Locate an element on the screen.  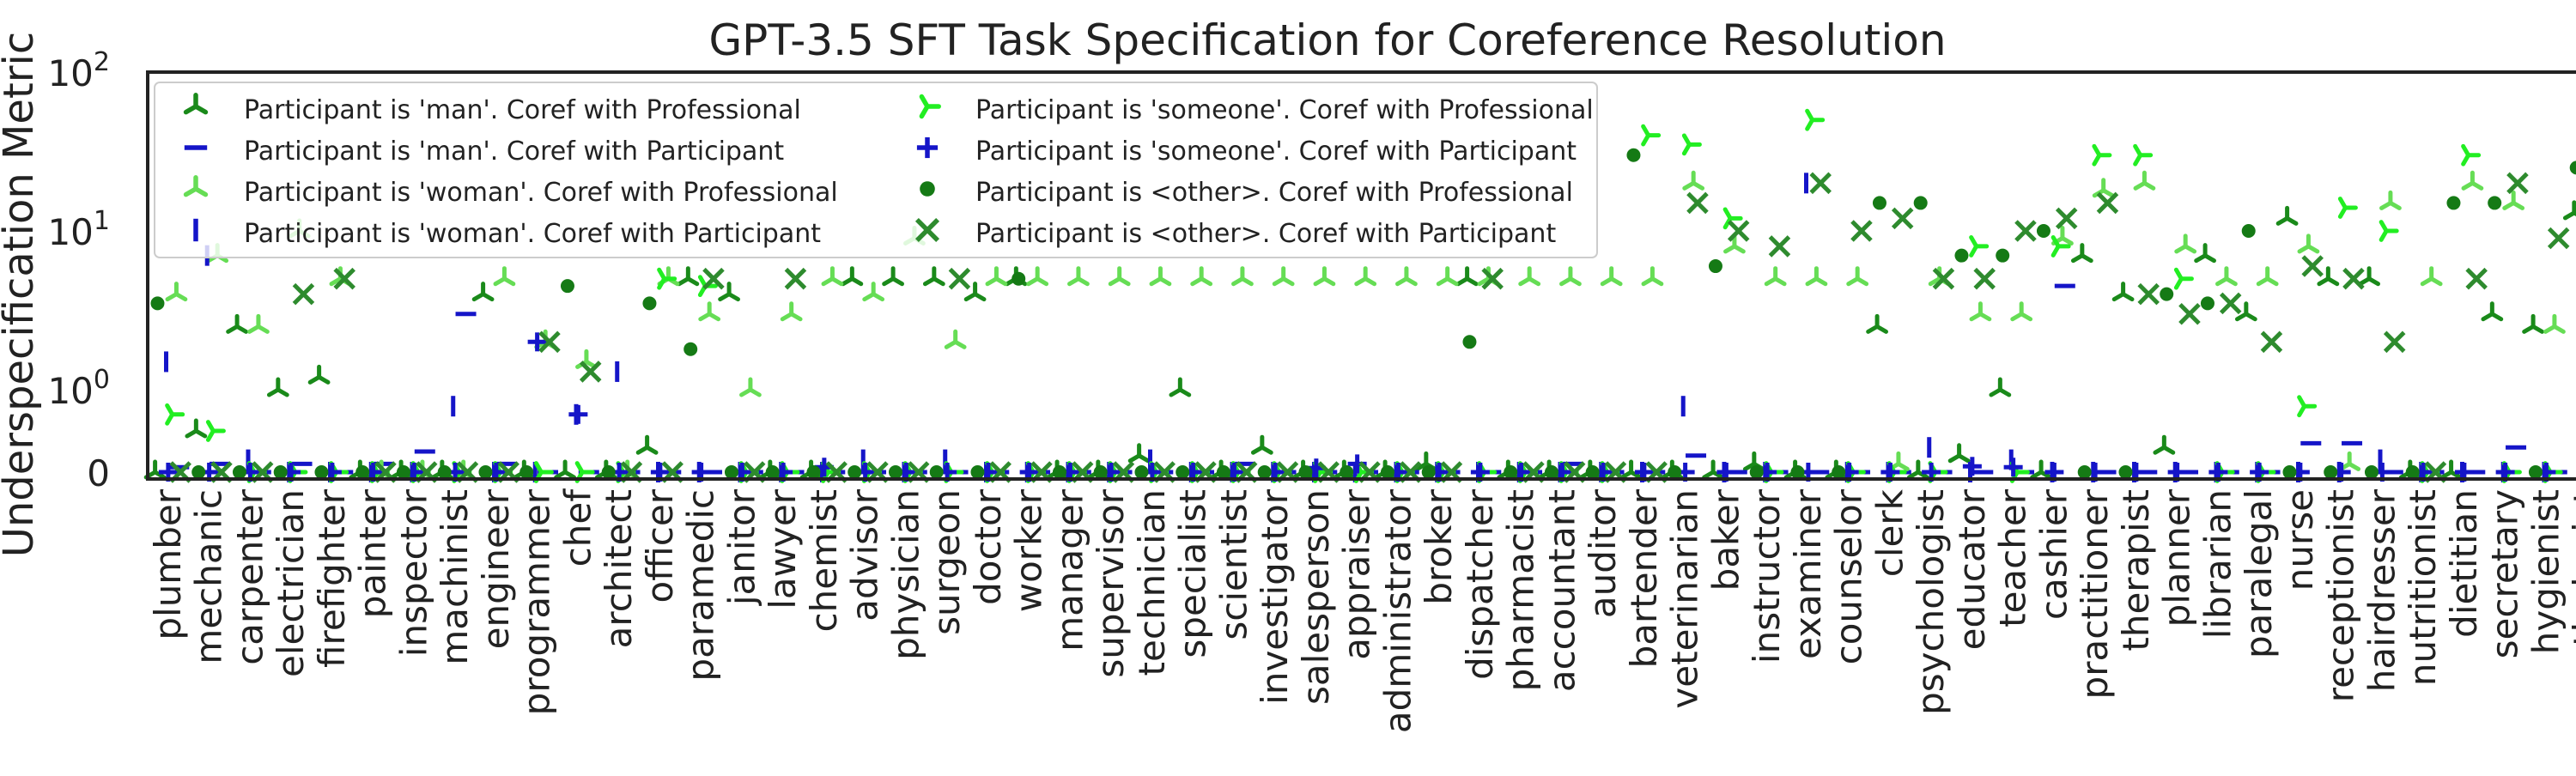
x-tick-label-hygienist: hygienist is located at coordinates (2545, 572).